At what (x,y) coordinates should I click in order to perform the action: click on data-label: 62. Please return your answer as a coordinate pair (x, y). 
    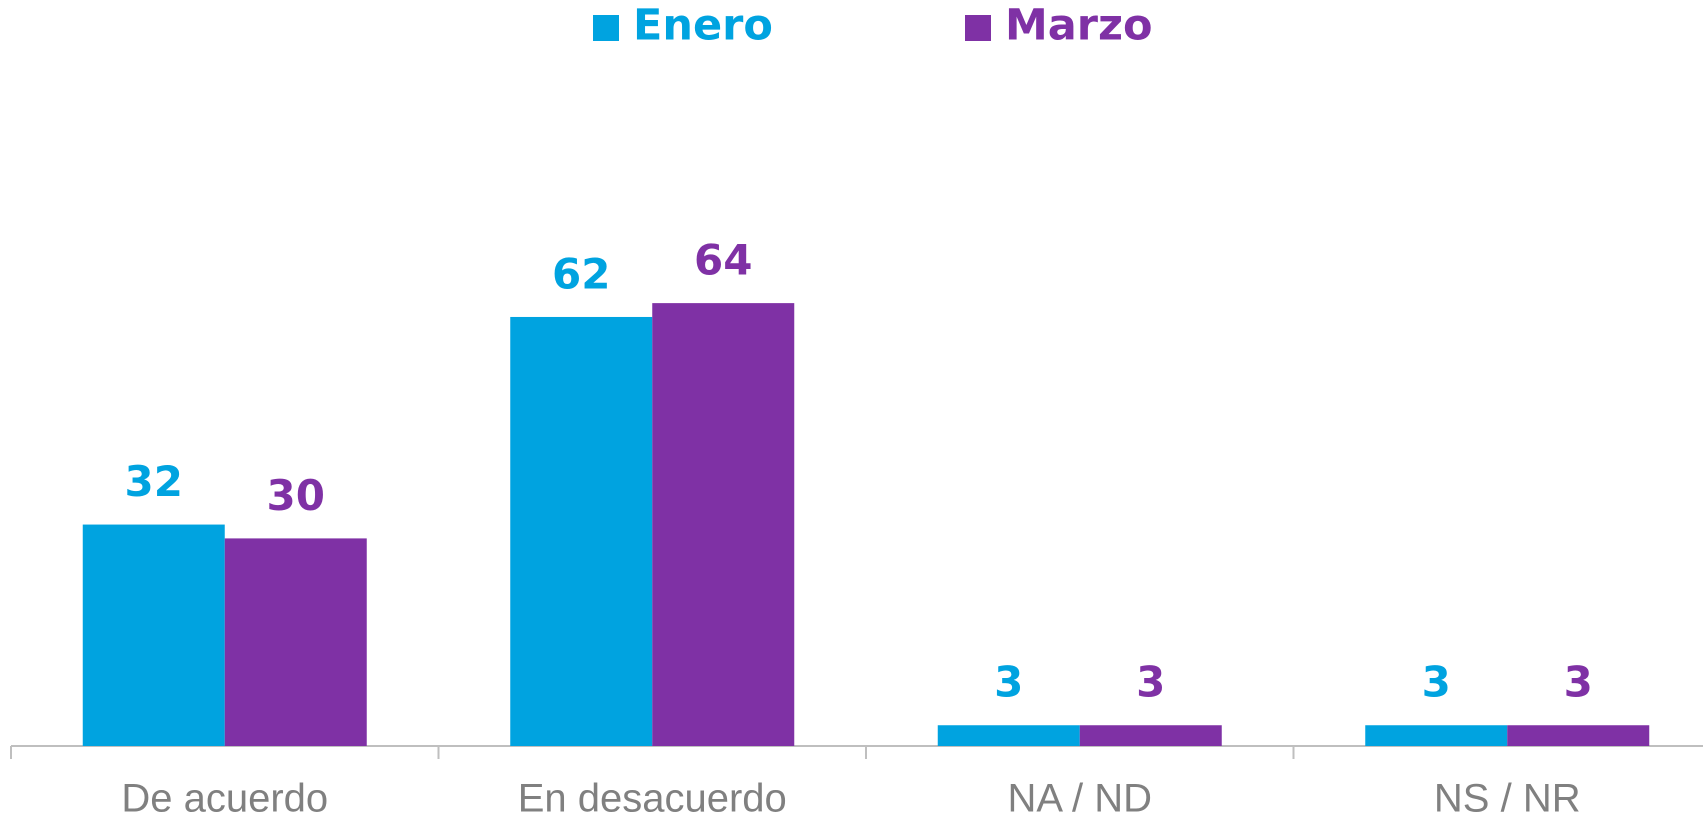
    Looking at the image, I should click on (581, 273).